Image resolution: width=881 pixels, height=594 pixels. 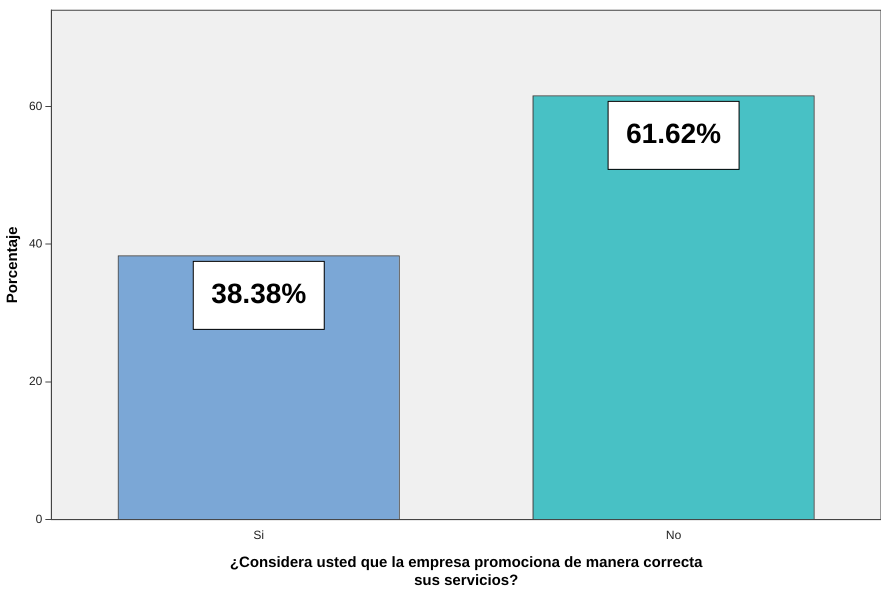 What do you see at coordinates (35, 105) in the screenshot?
I see `y-tick-label: 60` at bounding box center [35, 105].